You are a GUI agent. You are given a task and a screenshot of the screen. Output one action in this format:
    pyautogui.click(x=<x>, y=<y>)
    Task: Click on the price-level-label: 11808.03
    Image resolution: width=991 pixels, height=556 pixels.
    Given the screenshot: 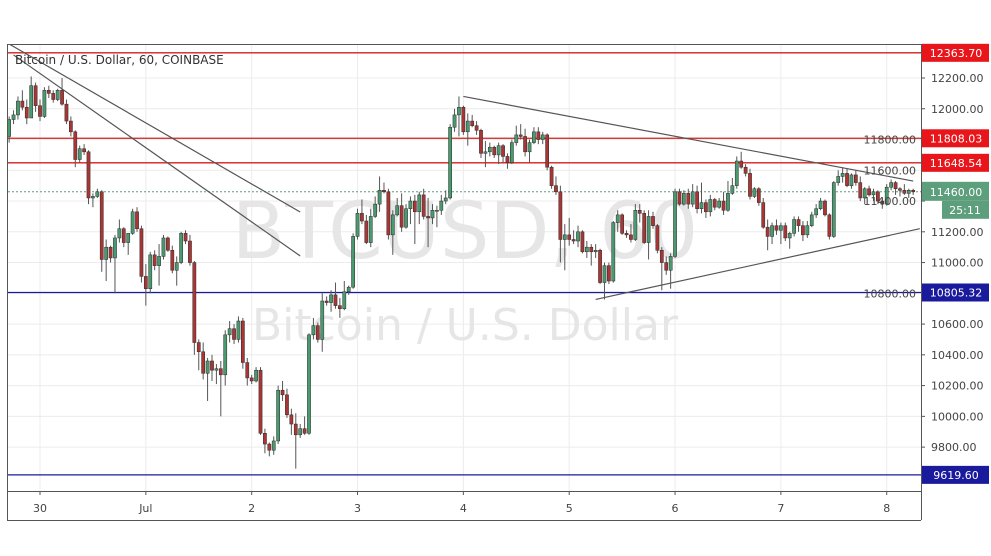 What is the action you would take?
    pyautogui.click(x=956, y=138)
    